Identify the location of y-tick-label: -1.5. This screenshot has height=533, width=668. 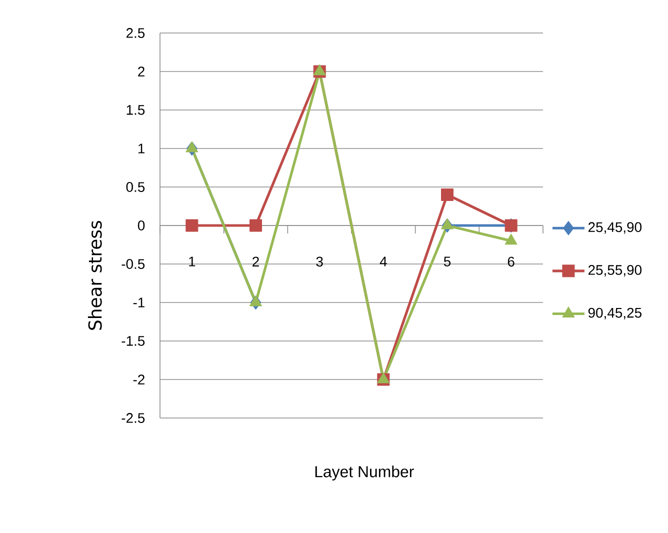
(133, 341).